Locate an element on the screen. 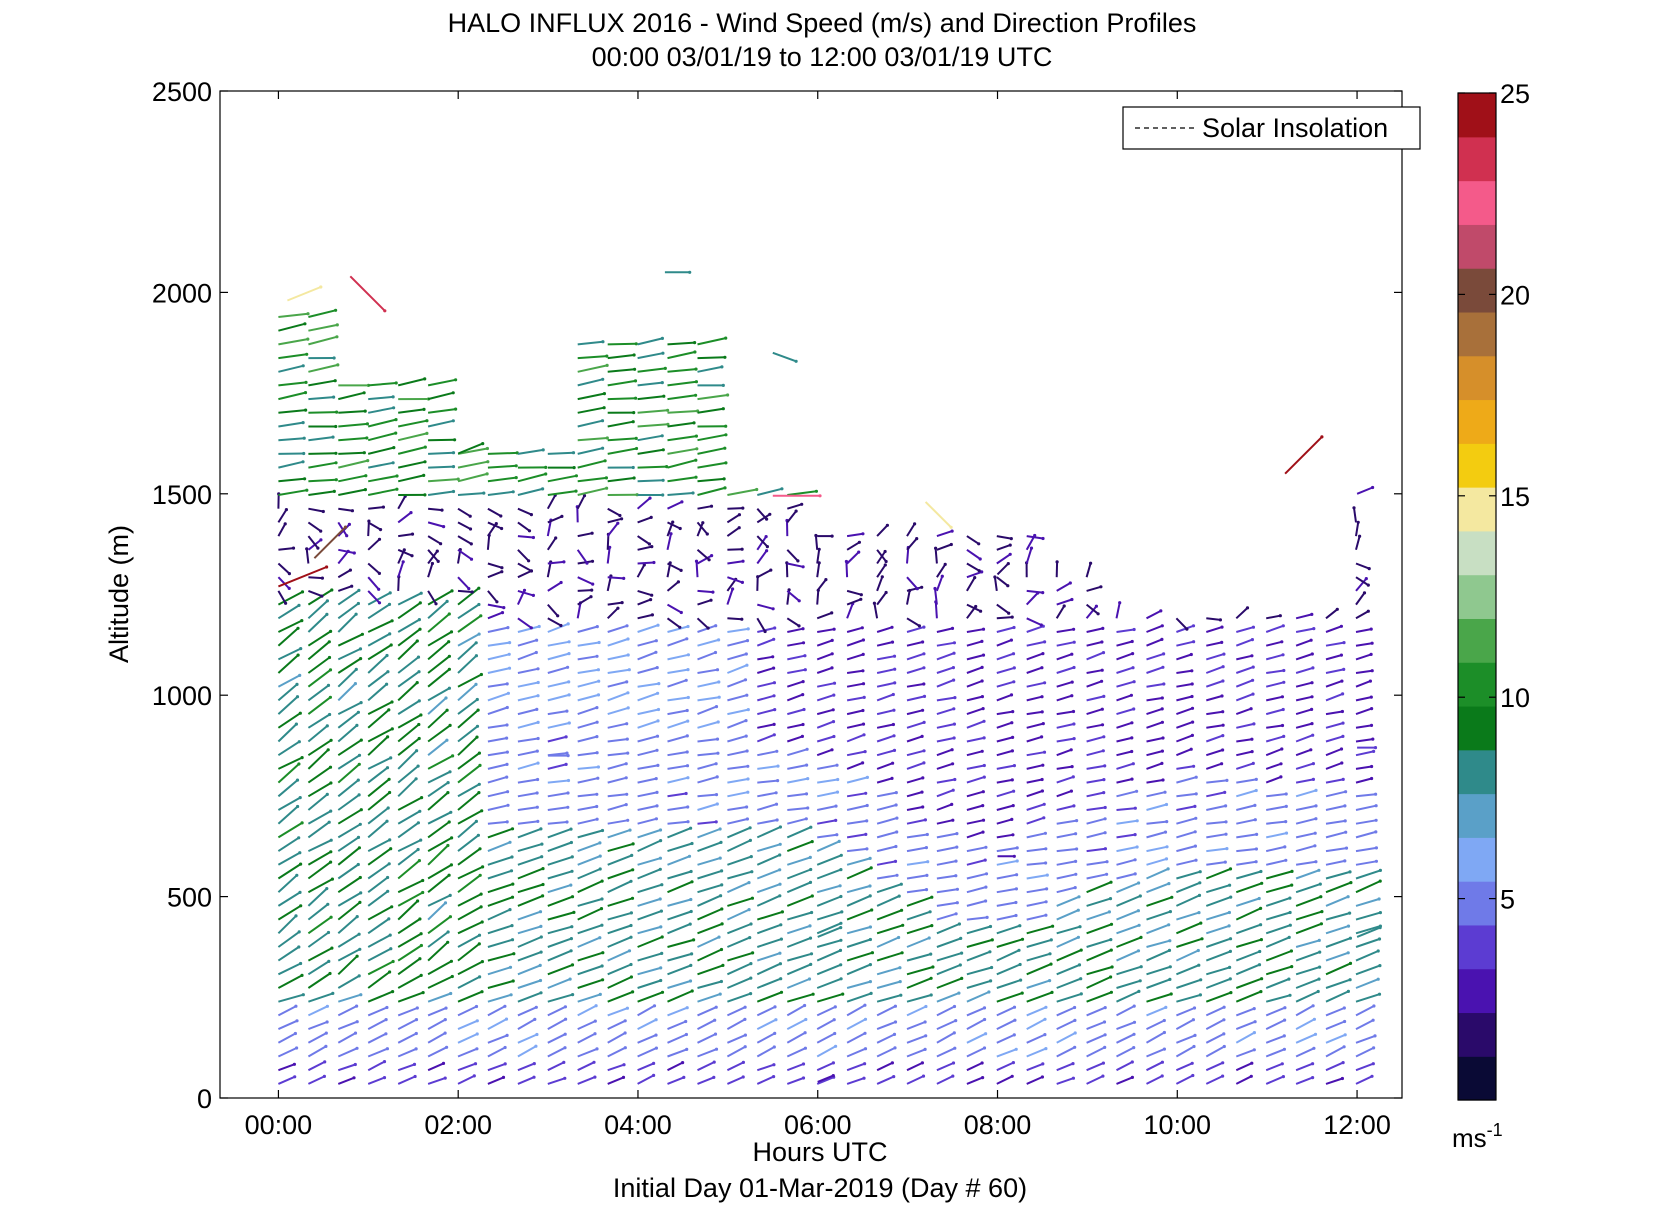  wind-vector-sample-head is located at coordinates (385, 311).